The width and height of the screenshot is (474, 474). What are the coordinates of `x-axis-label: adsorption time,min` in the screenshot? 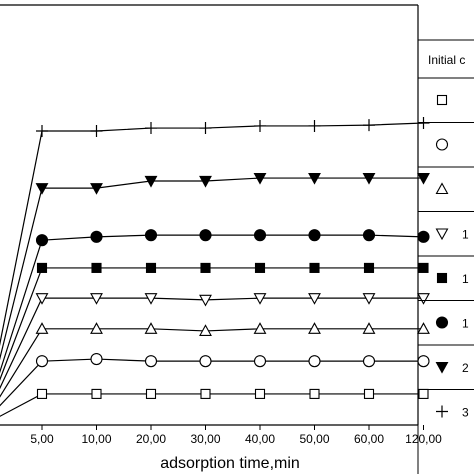 It's located at (230, 463).